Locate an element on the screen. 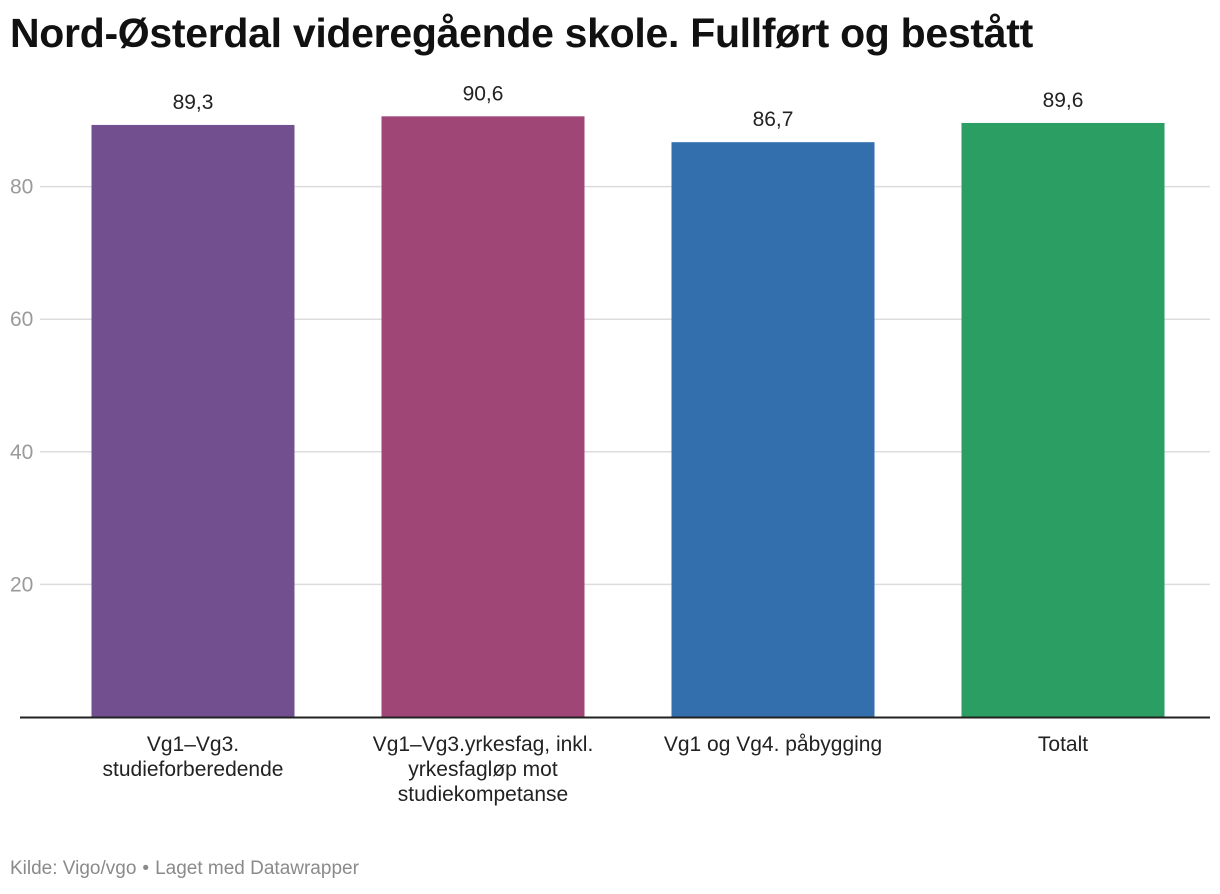  y-tick-label: 40 is located at coordinates (21, 452).